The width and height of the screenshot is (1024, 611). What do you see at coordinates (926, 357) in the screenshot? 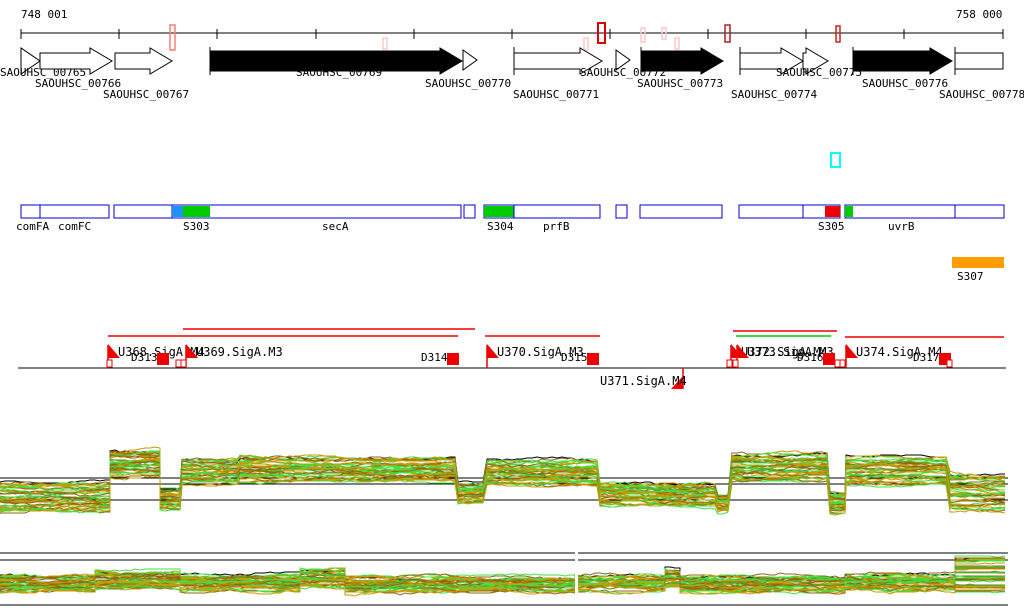
I see `d-marker-label: D317` at bounding box center [926, 357].